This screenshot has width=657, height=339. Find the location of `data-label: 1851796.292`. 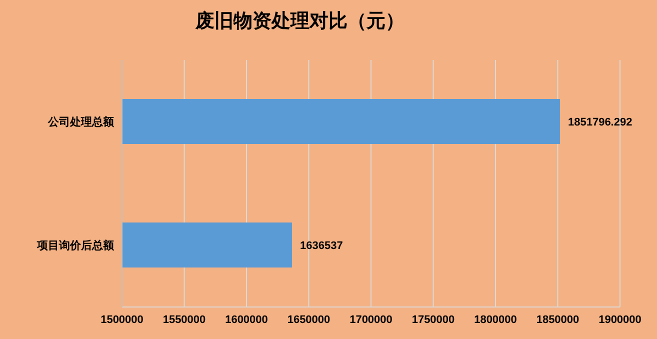

data-label: 1851796.292 is located at coordinates (600, 122).